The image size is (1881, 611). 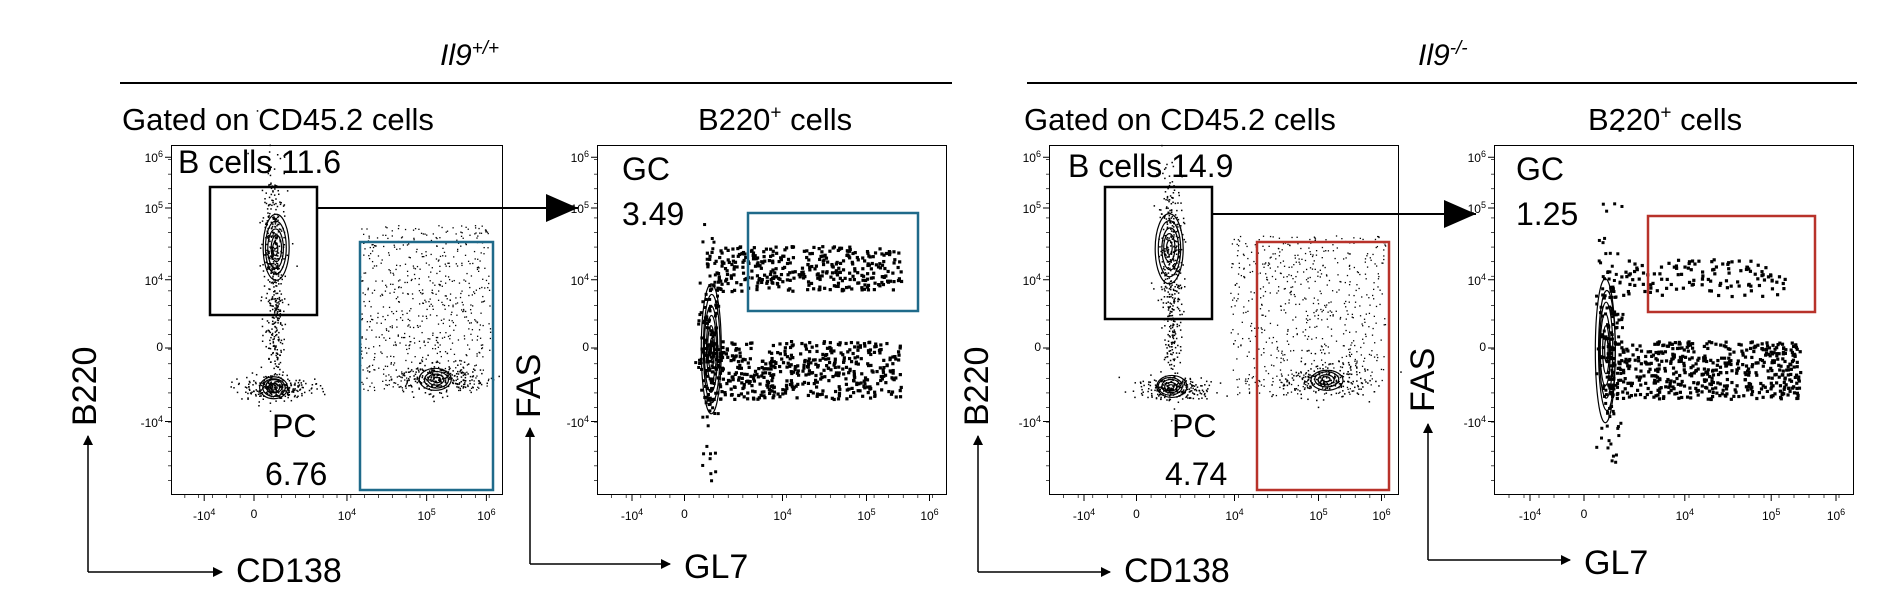 I want to click on panel-4-y-tick-2: 10⁴, so click(x=1476, y=279).